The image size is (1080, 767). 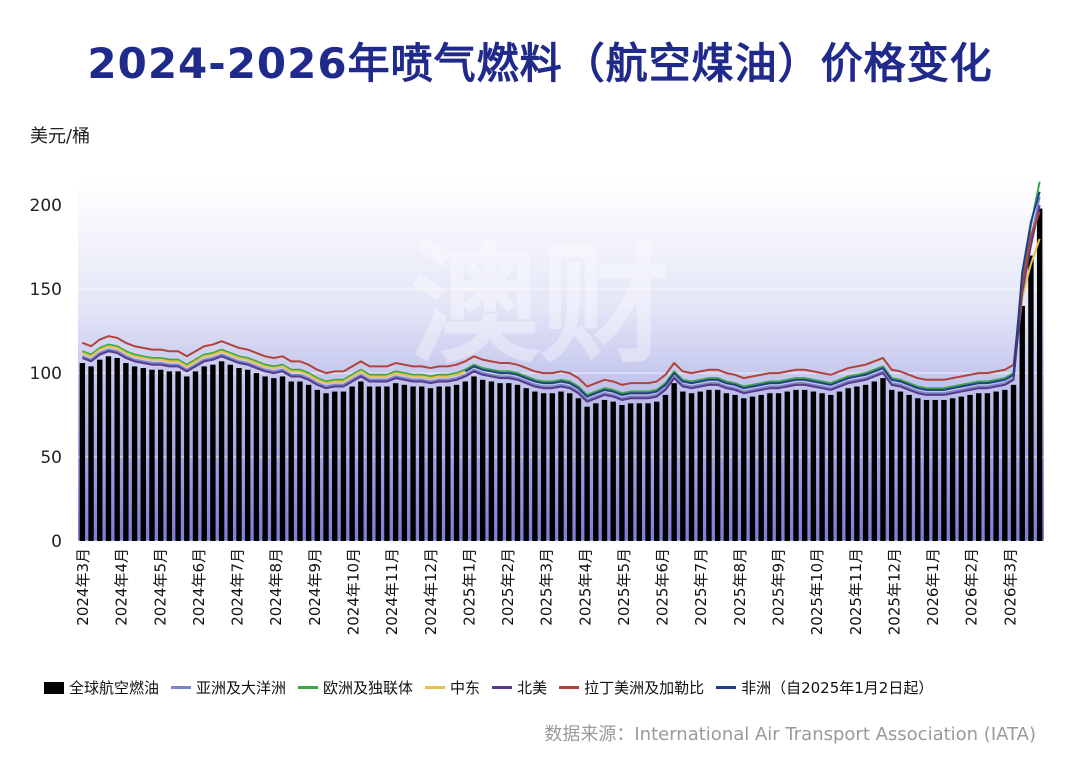 I want to click on x-tick-label: 2024年11月, so click(x=392, y=591).